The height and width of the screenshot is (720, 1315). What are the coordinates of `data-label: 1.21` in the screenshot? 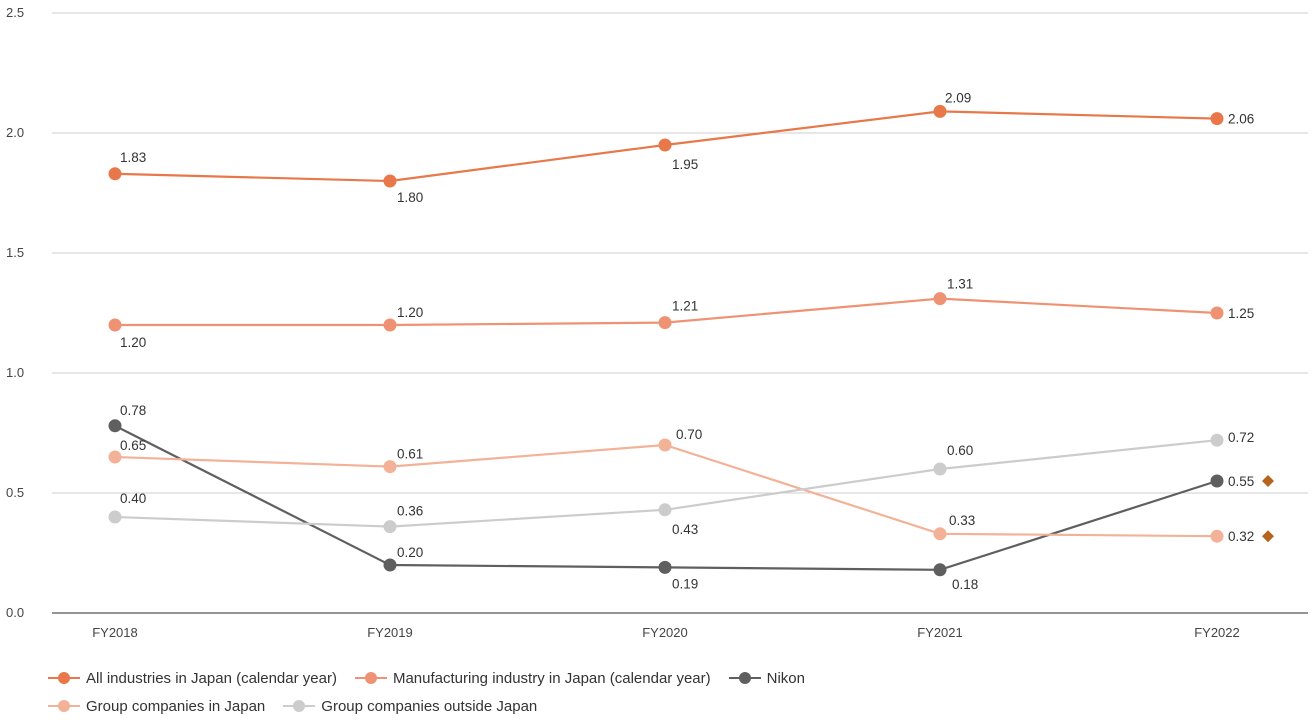 It's located at (685, 306).